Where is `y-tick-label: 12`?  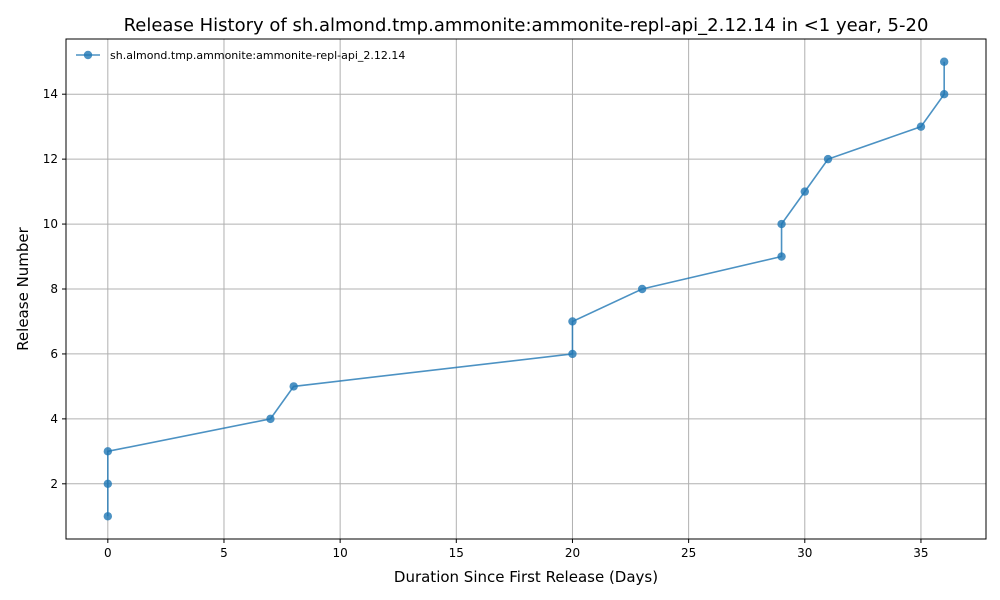 y-tick-label: 12 is located at coordinates (50, 159).